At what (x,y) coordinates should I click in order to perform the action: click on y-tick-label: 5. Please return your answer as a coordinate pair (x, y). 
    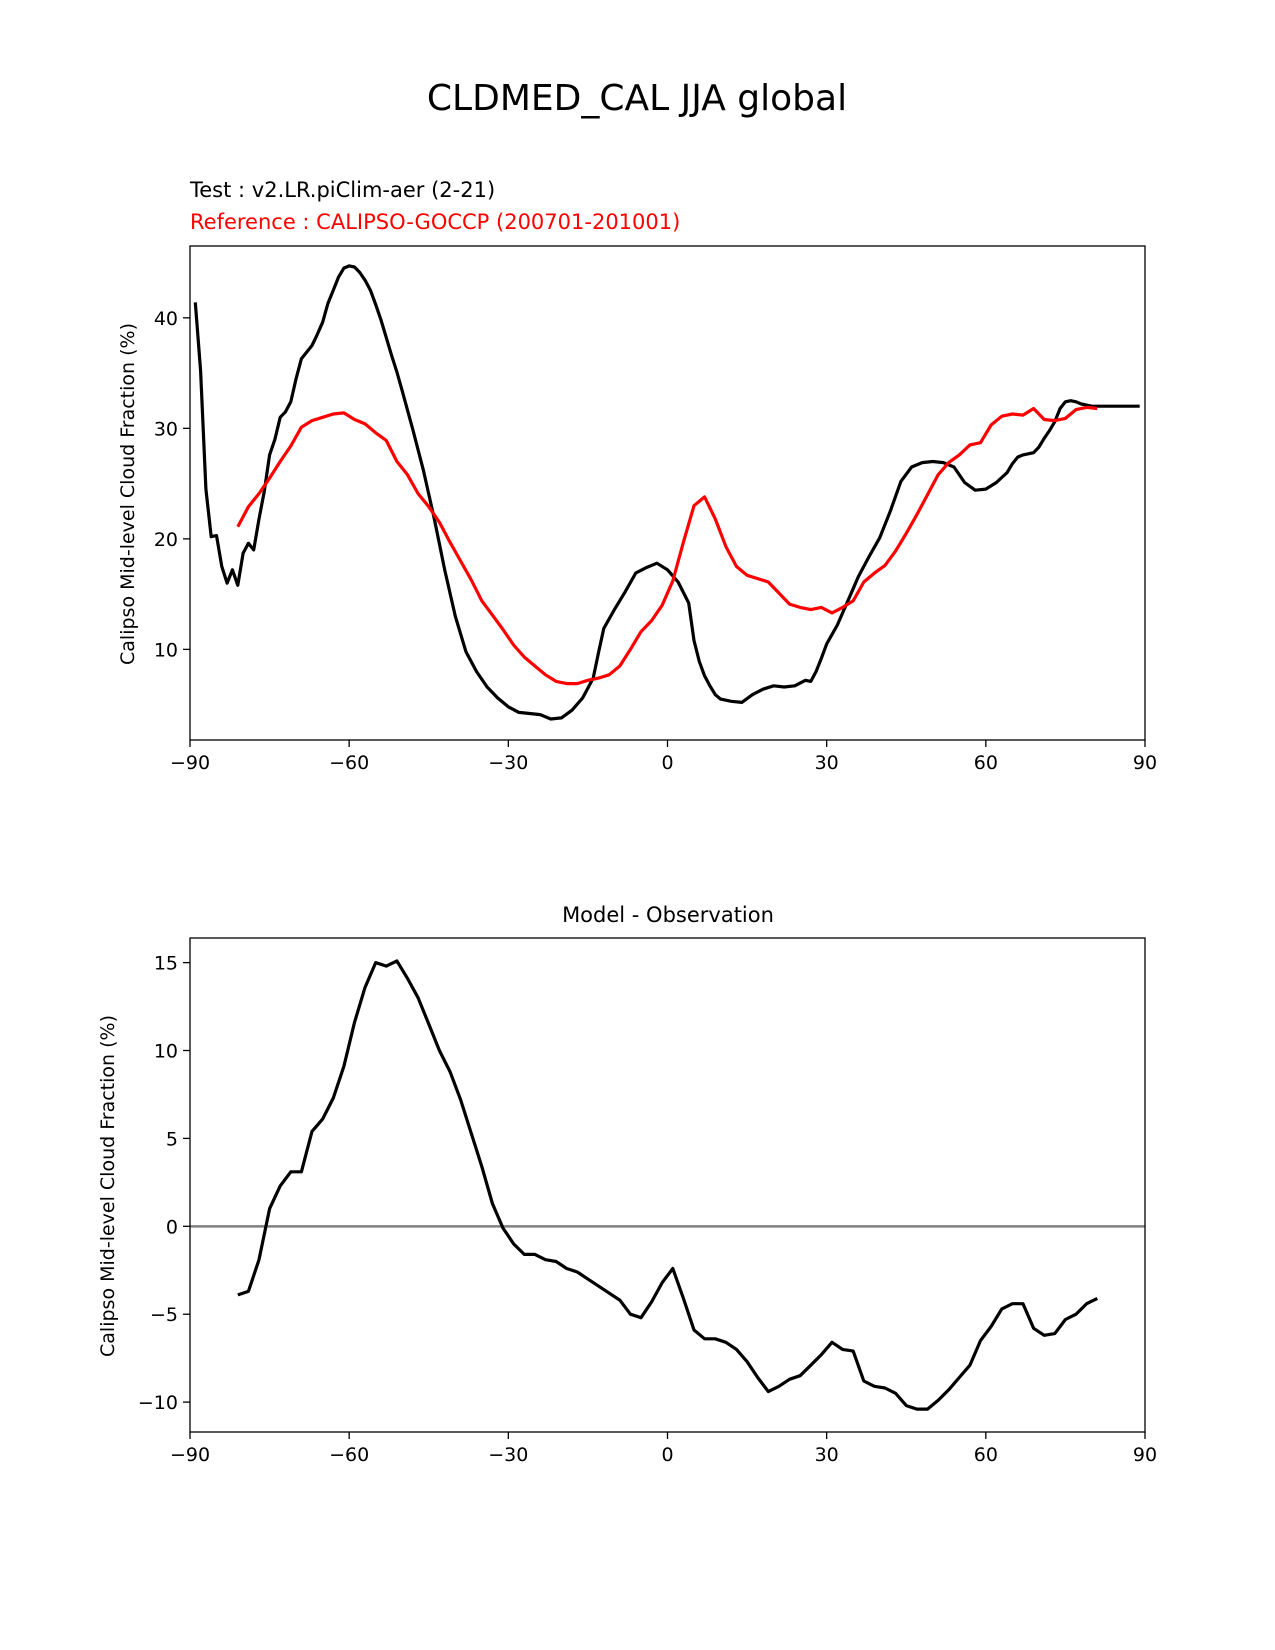
    Looking at the image, I should click on (172, 1139).